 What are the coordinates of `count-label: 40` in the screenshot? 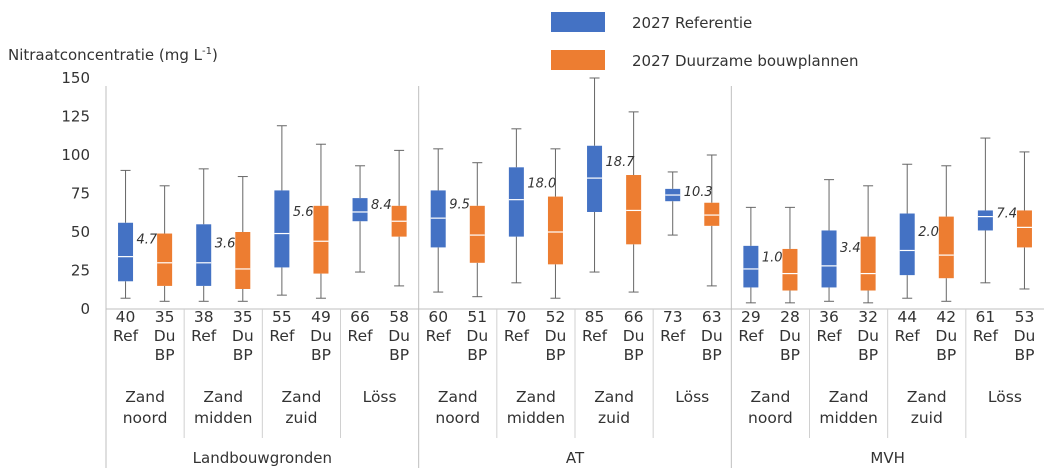 It's located at (126, 317).